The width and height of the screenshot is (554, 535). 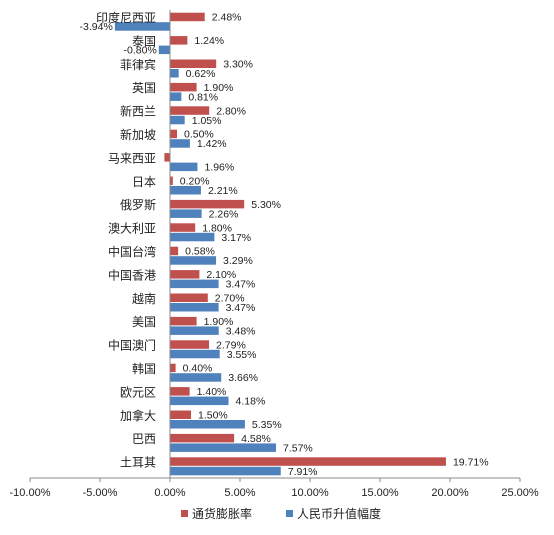 I want to click on category-label: 中国澳门, so click(x=132, y=345).